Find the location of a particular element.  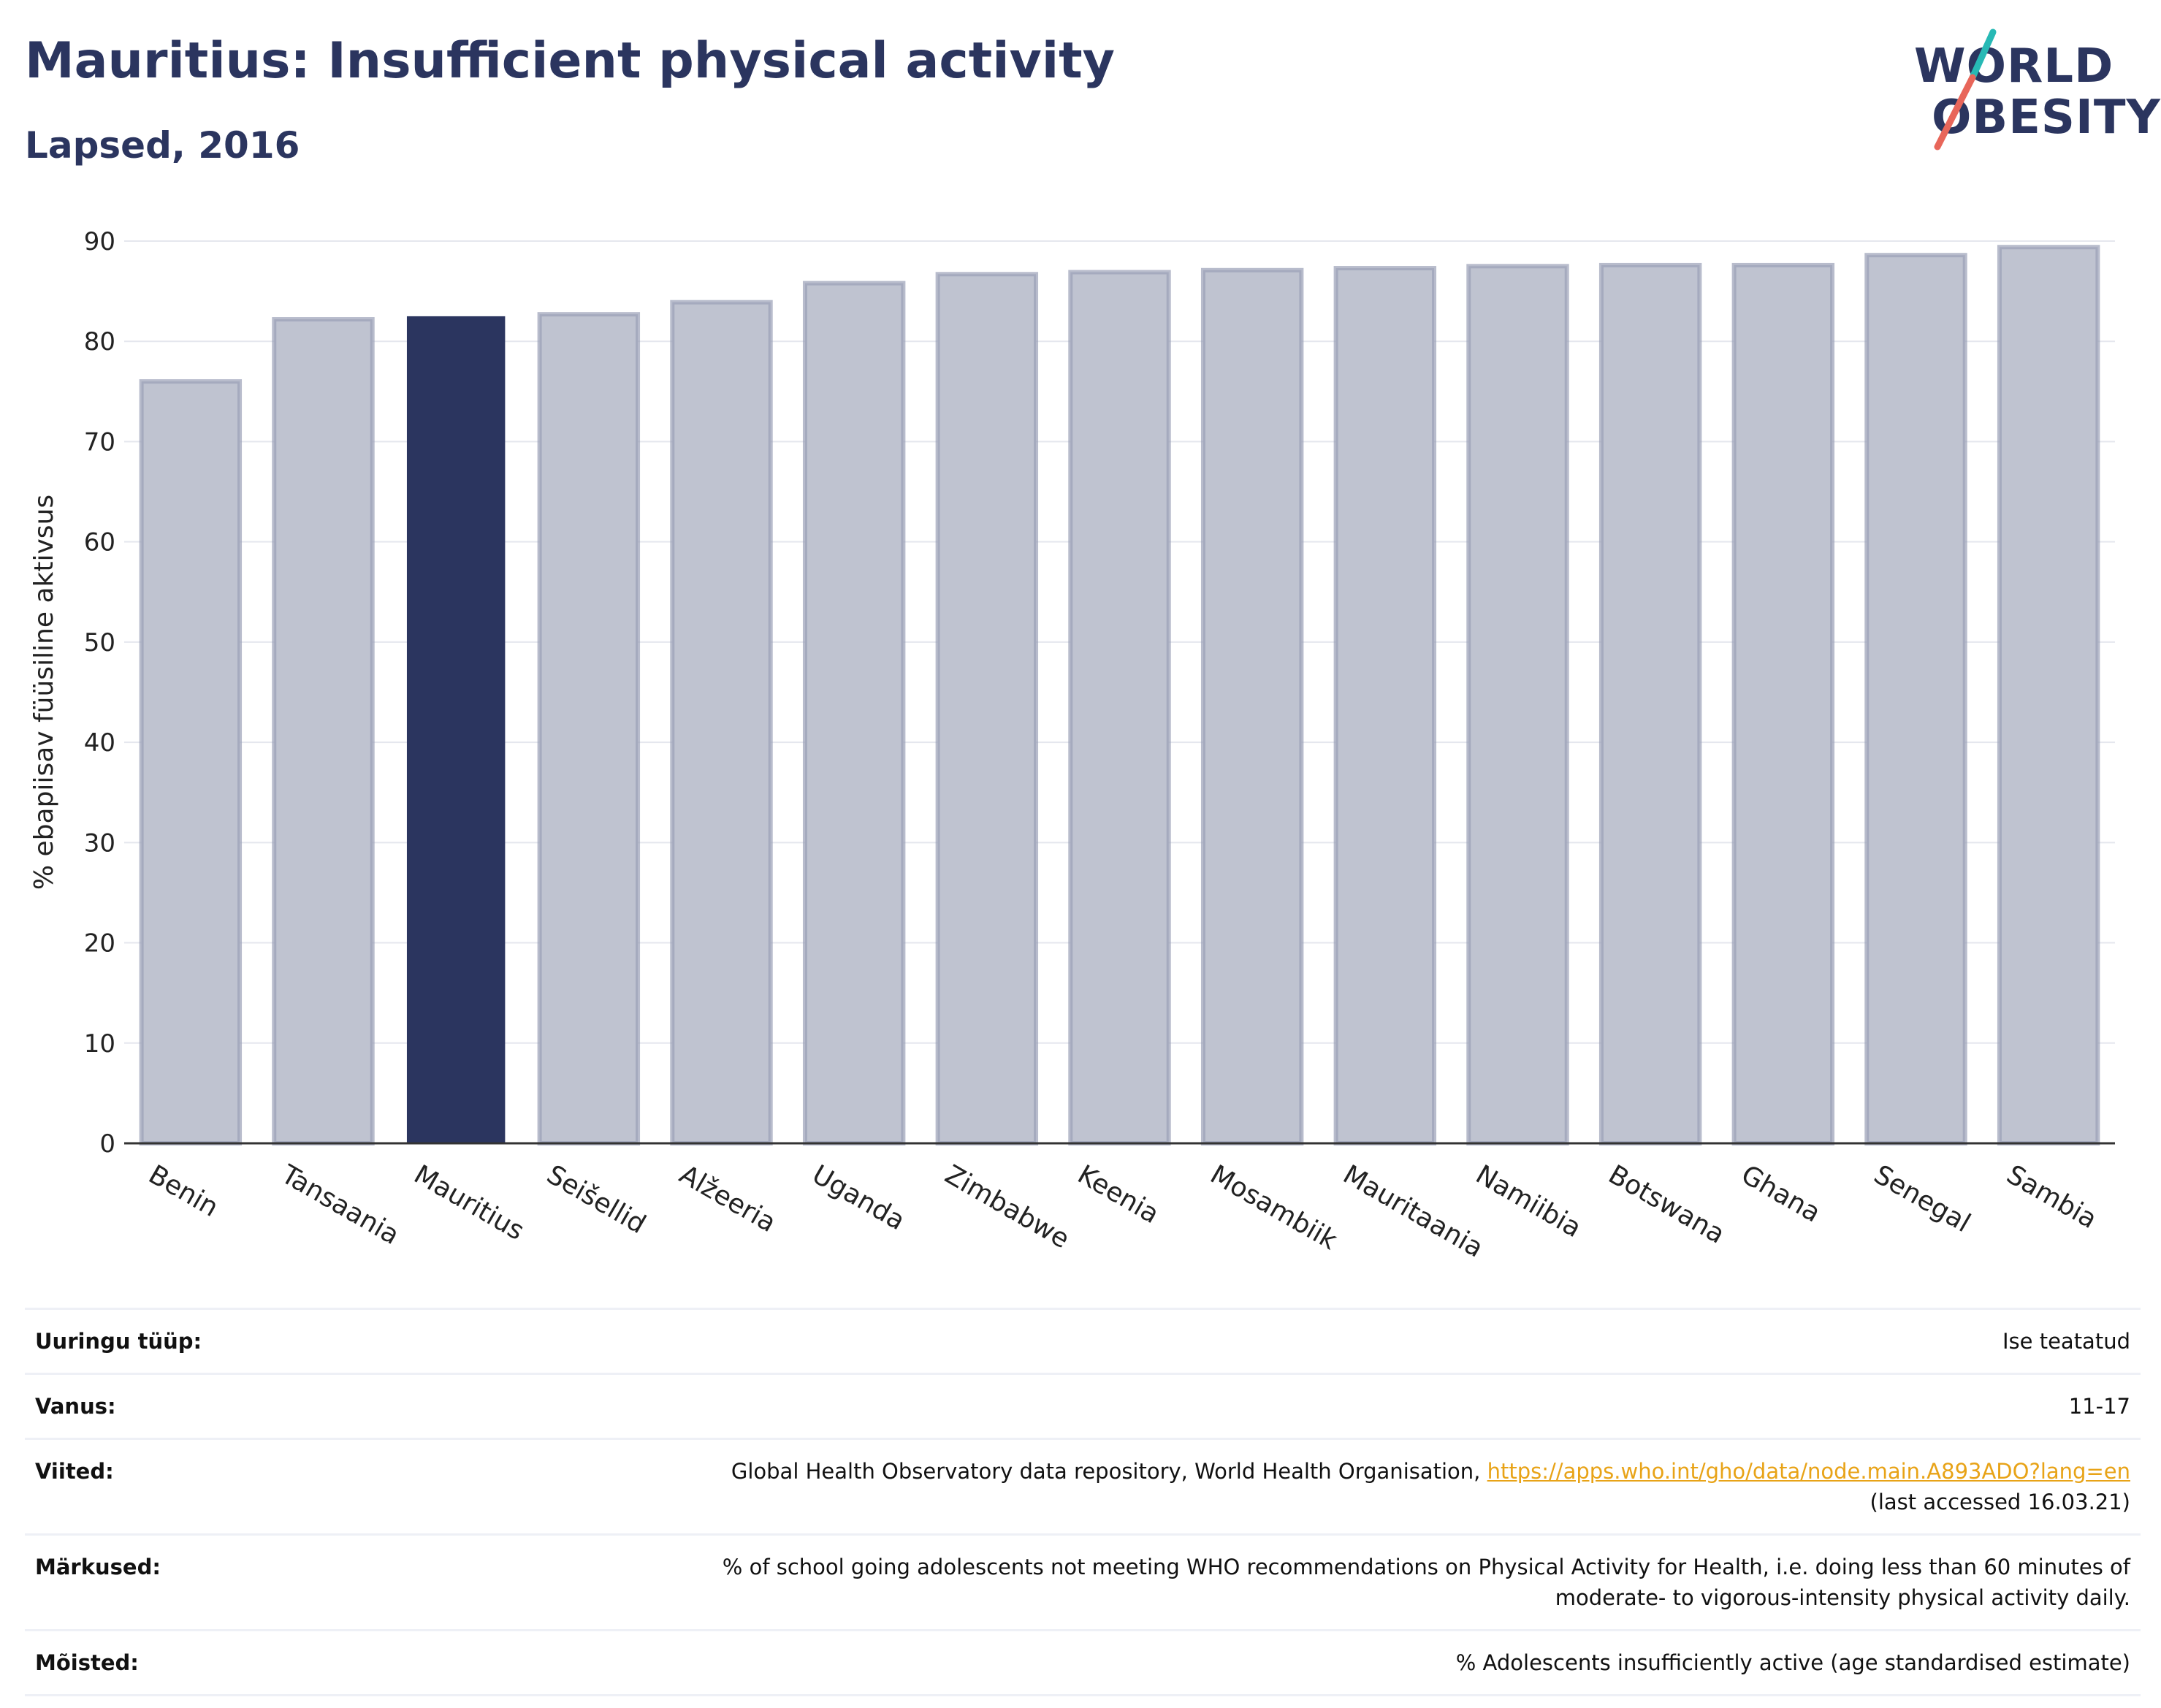

x-tick-label: Uganda is located at coordinates (858, 1197).